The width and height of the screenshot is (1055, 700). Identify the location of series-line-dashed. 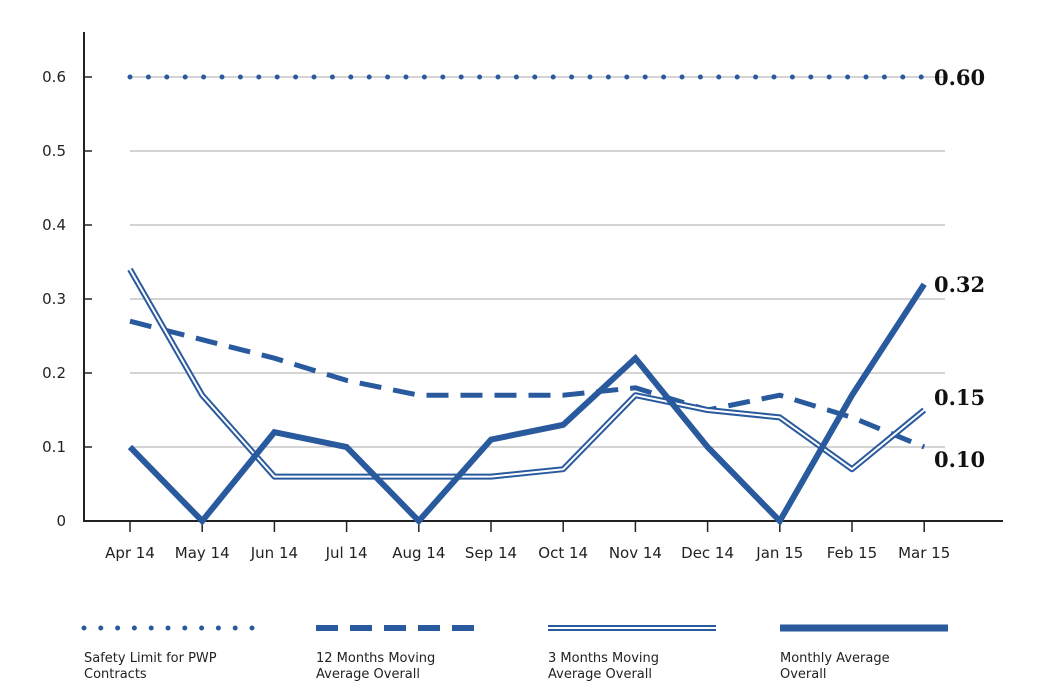
(527, 384).